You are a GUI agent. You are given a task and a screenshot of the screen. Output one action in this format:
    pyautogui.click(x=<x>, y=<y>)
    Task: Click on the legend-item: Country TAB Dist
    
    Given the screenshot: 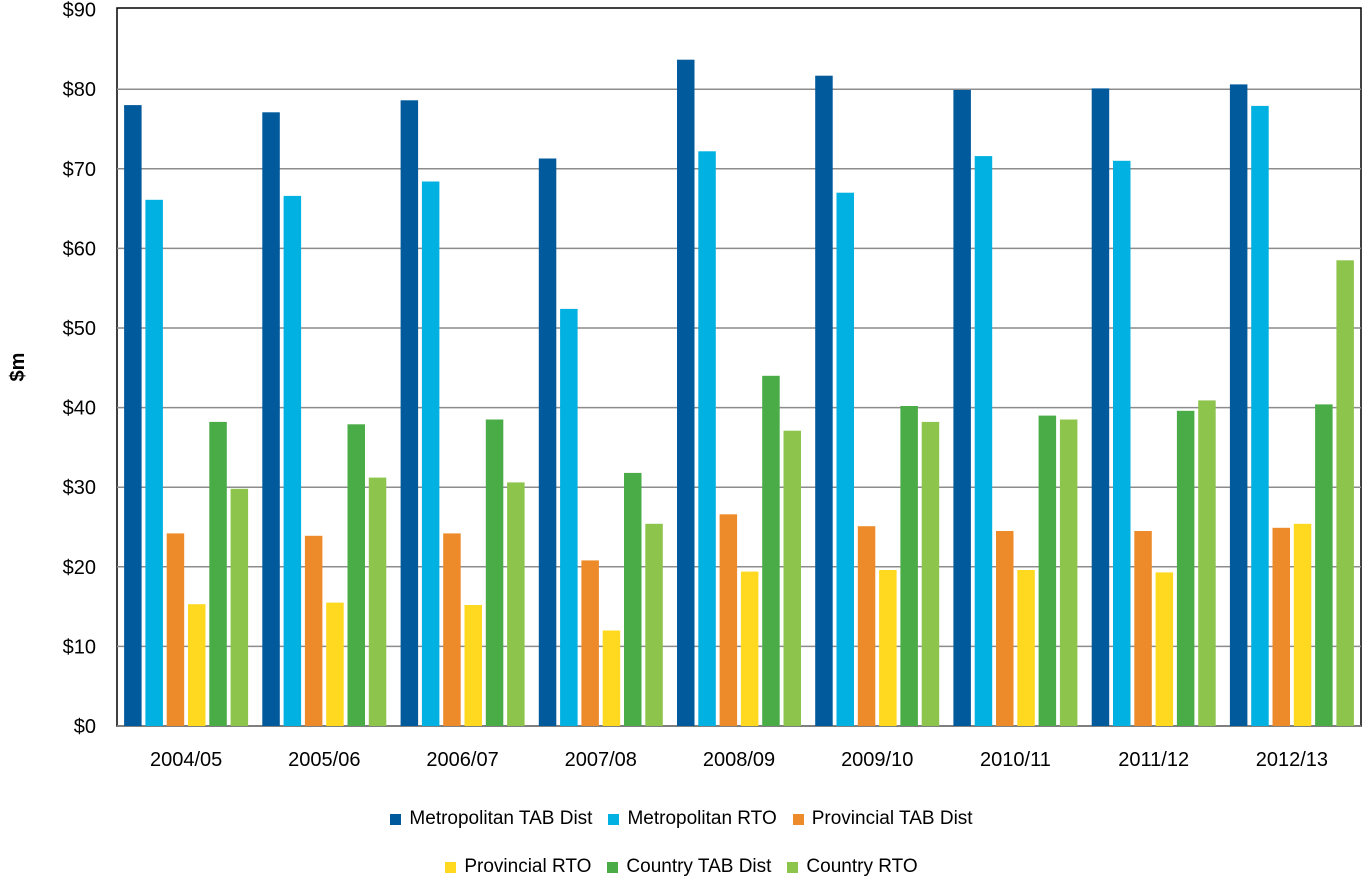 What is the action you would take?
    pyautogui.click(x=689, y=867)
    